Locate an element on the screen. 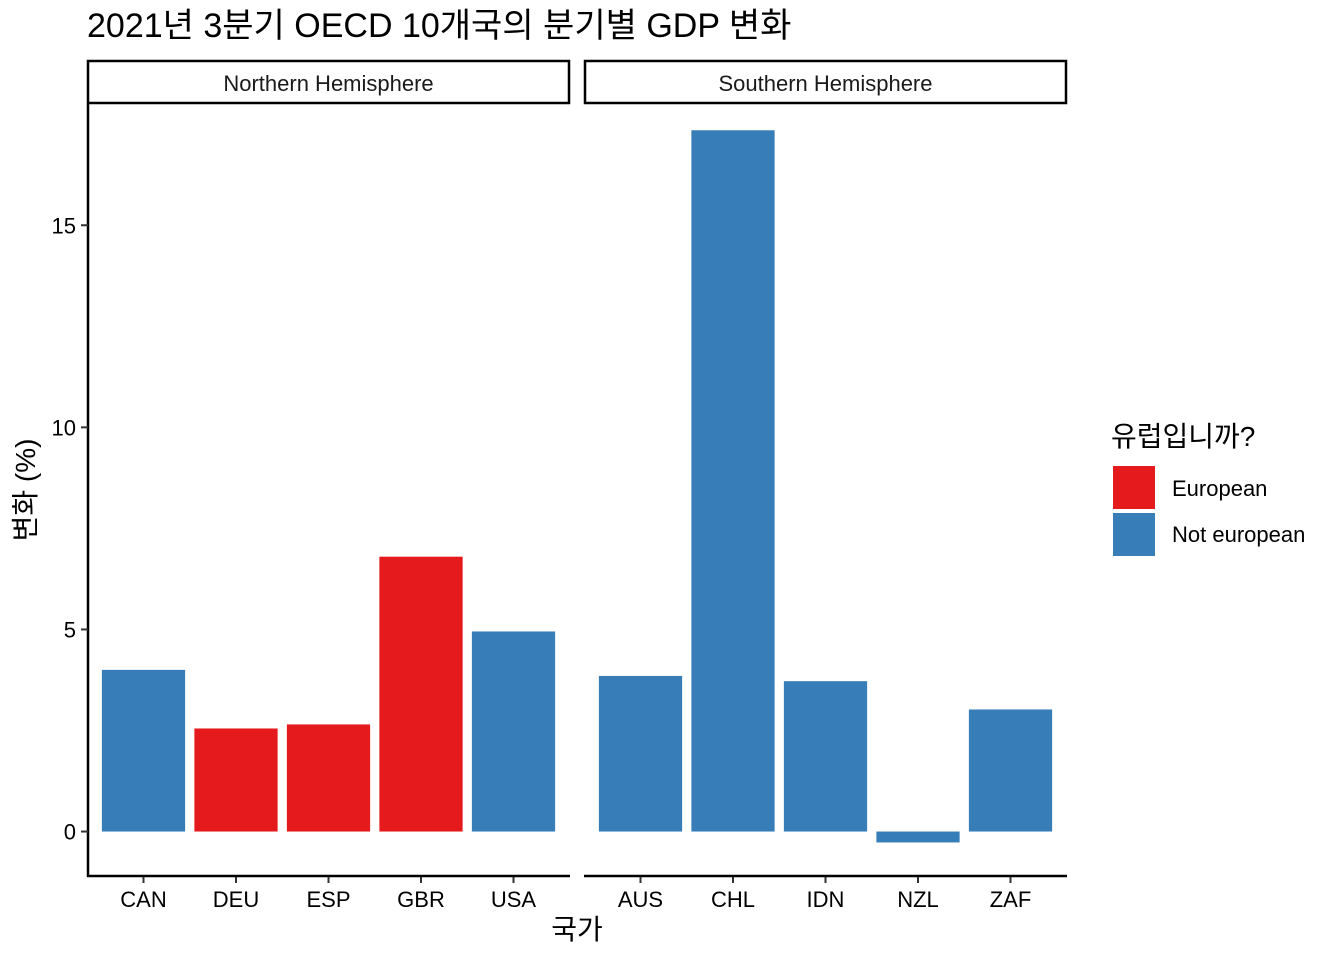  x-tick-label-usa: USA is located at coordinates (514, 899).